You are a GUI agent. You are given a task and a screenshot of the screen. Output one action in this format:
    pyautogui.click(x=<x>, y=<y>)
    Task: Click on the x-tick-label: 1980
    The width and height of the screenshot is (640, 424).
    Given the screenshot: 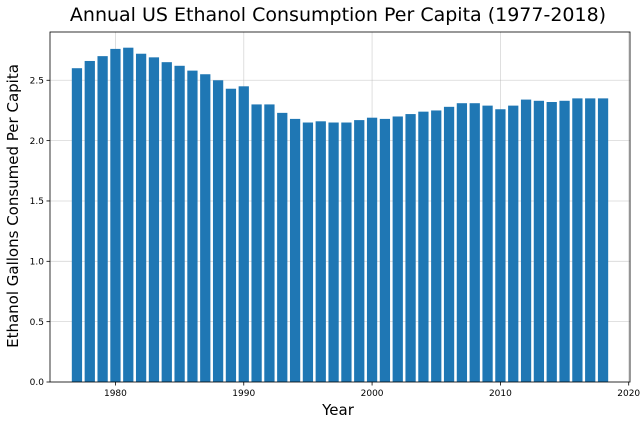 What is the action you would take?
    pyautogui.click(x=115, y=394)
    